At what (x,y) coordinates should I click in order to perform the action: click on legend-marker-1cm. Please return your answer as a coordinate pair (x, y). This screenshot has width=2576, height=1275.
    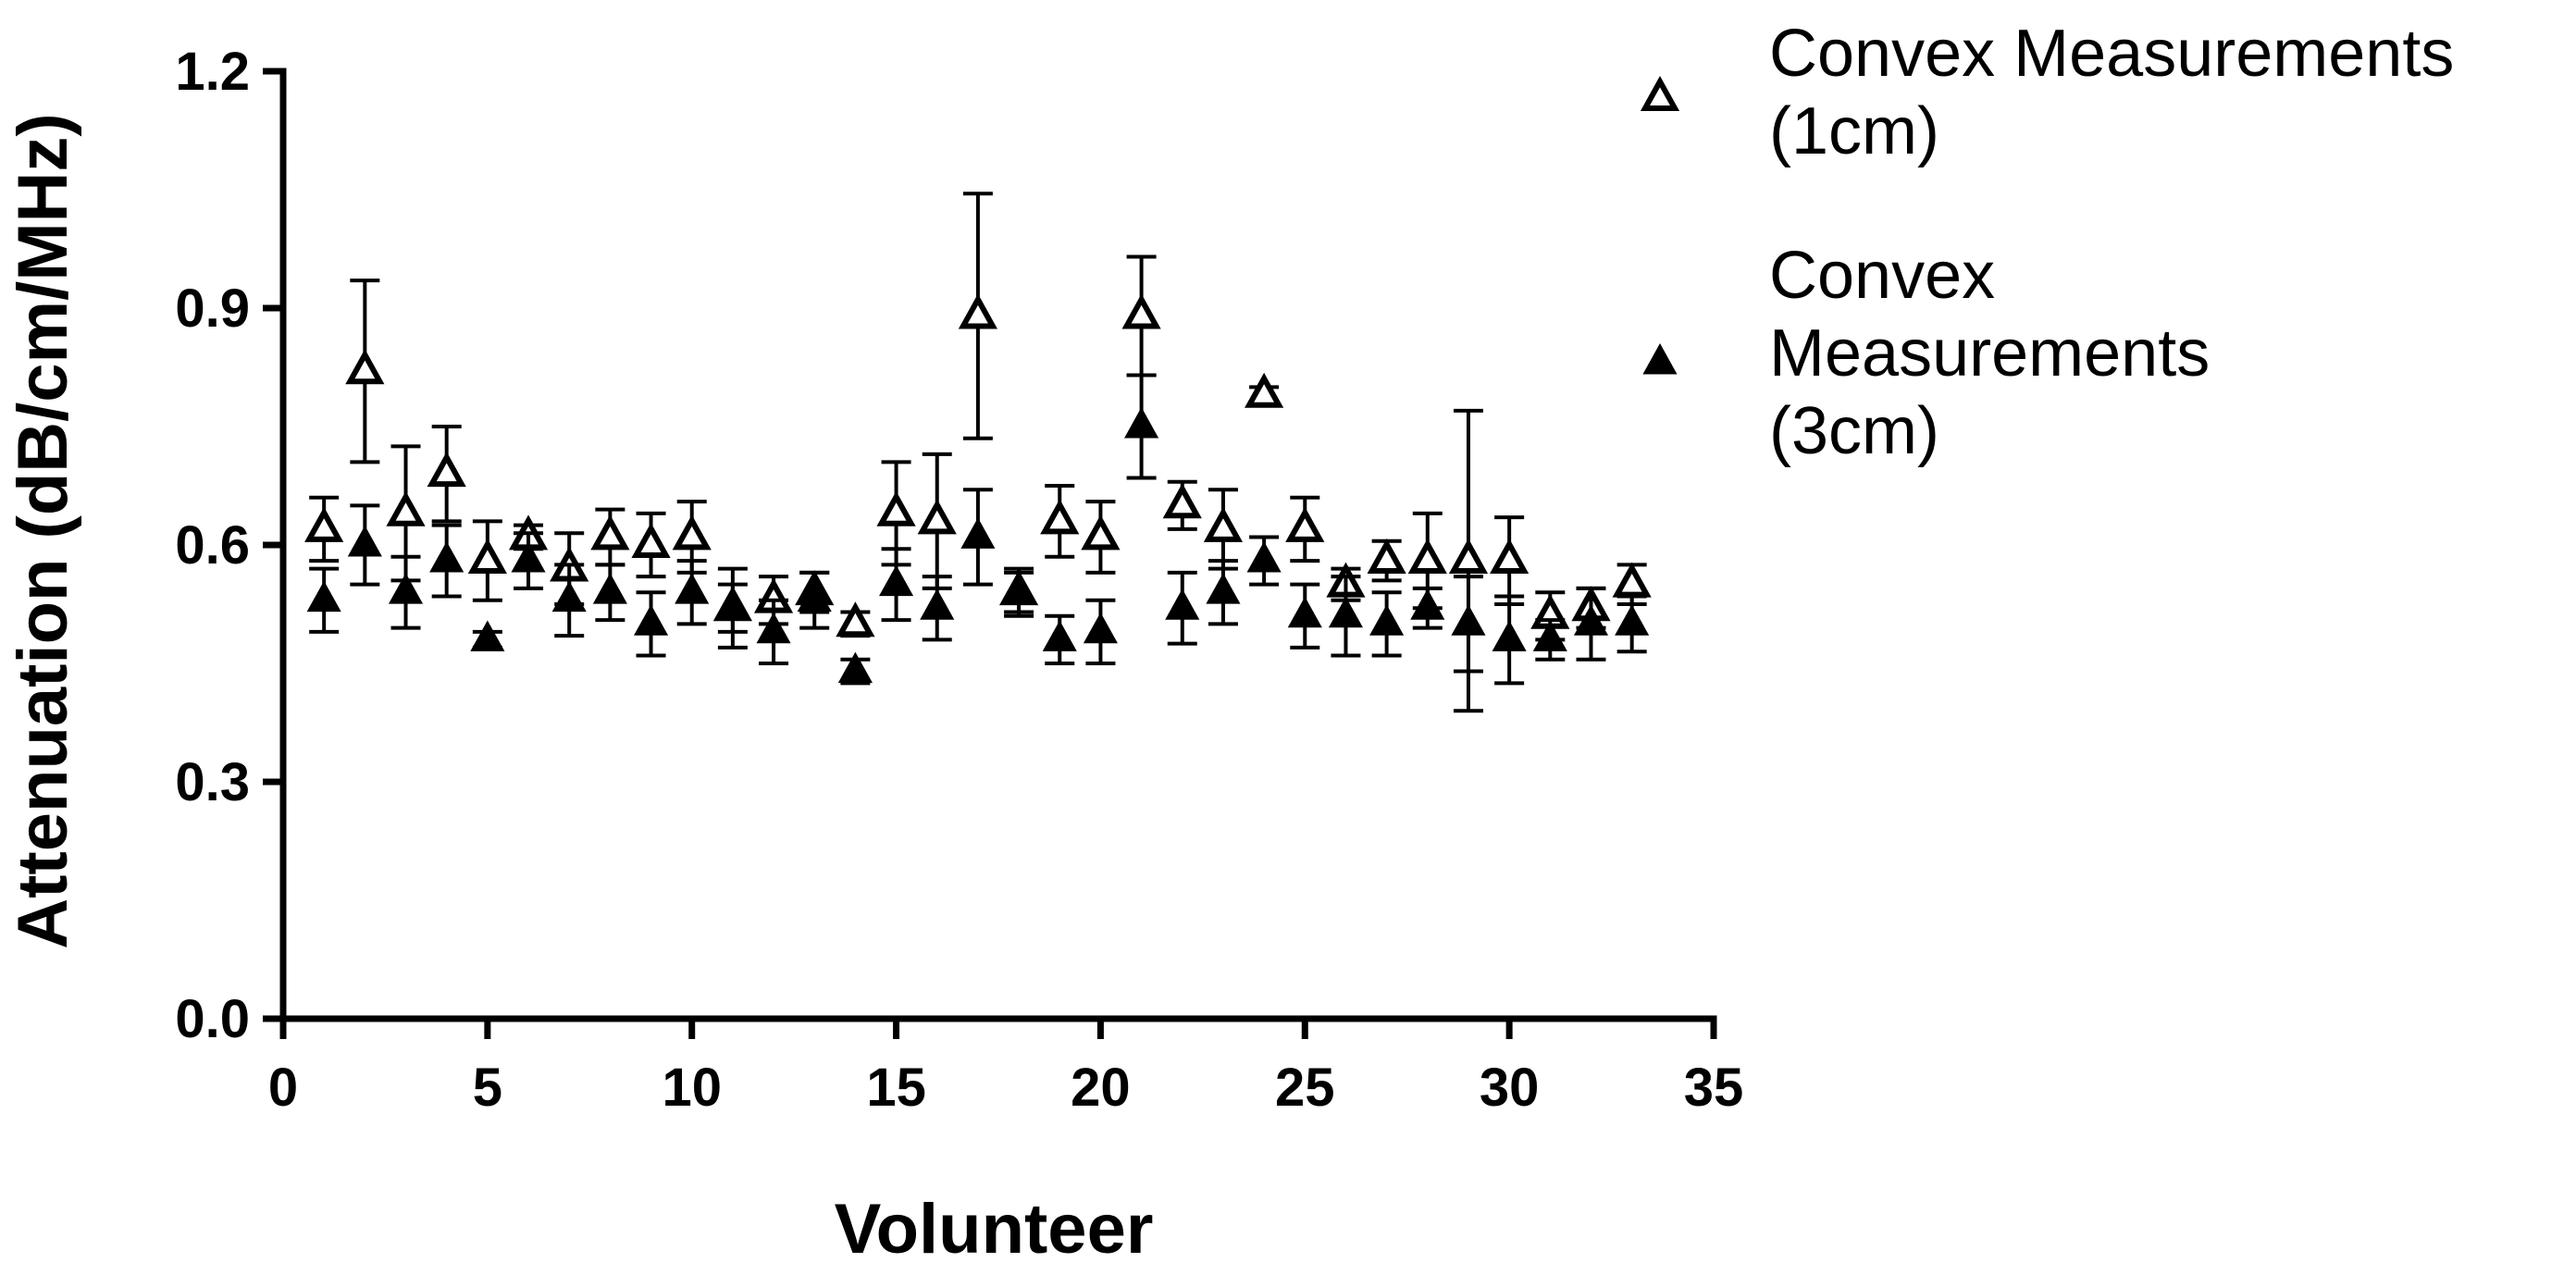
    Looking at the image, I should click on (1660, 93).